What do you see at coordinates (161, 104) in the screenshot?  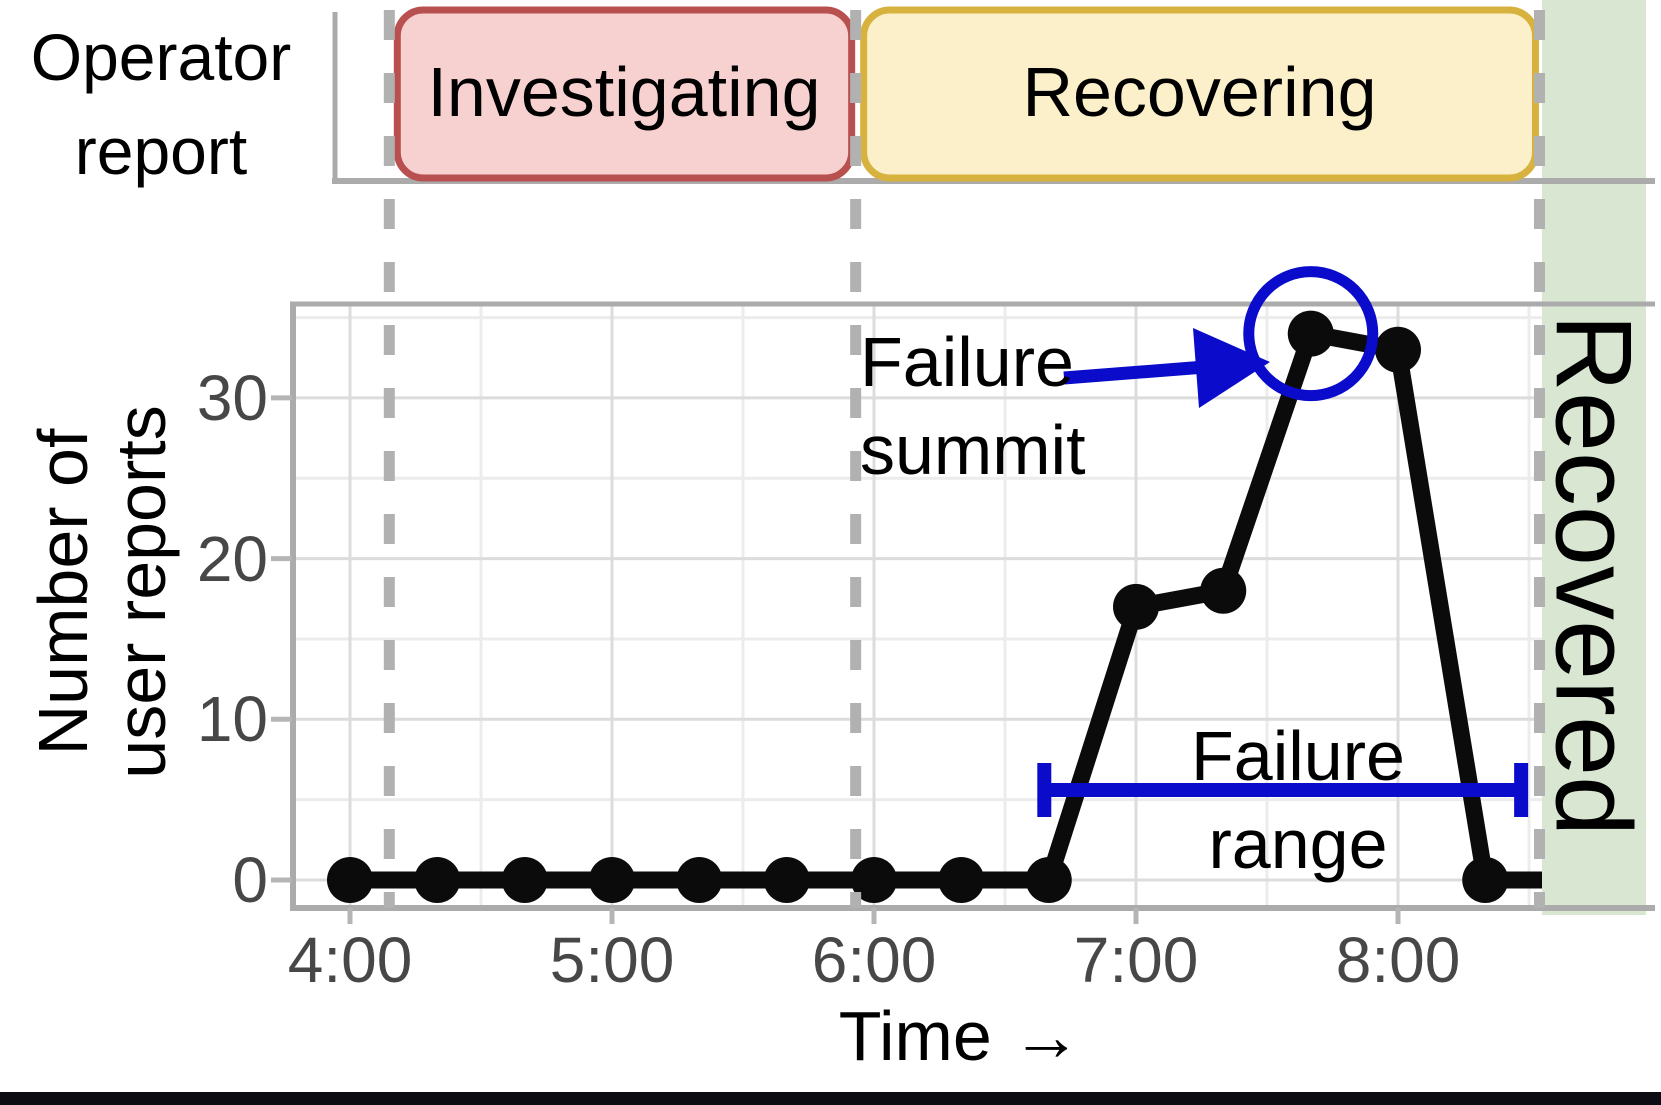 I see `operator-report-axis-label: Operator report` at bounding box center [161, 104].